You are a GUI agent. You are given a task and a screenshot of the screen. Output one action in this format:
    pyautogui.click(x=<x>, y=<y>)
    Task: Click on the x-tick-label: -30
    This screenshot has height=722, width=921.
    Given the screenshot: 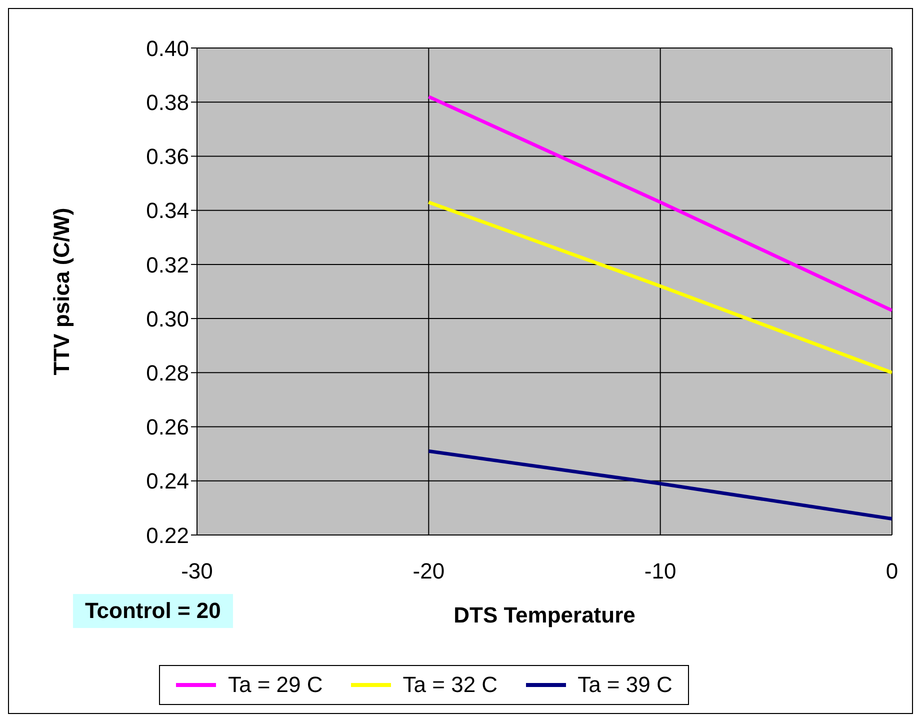 What is the action you would take?
    pyautogui.click(x=197, y=571)
    